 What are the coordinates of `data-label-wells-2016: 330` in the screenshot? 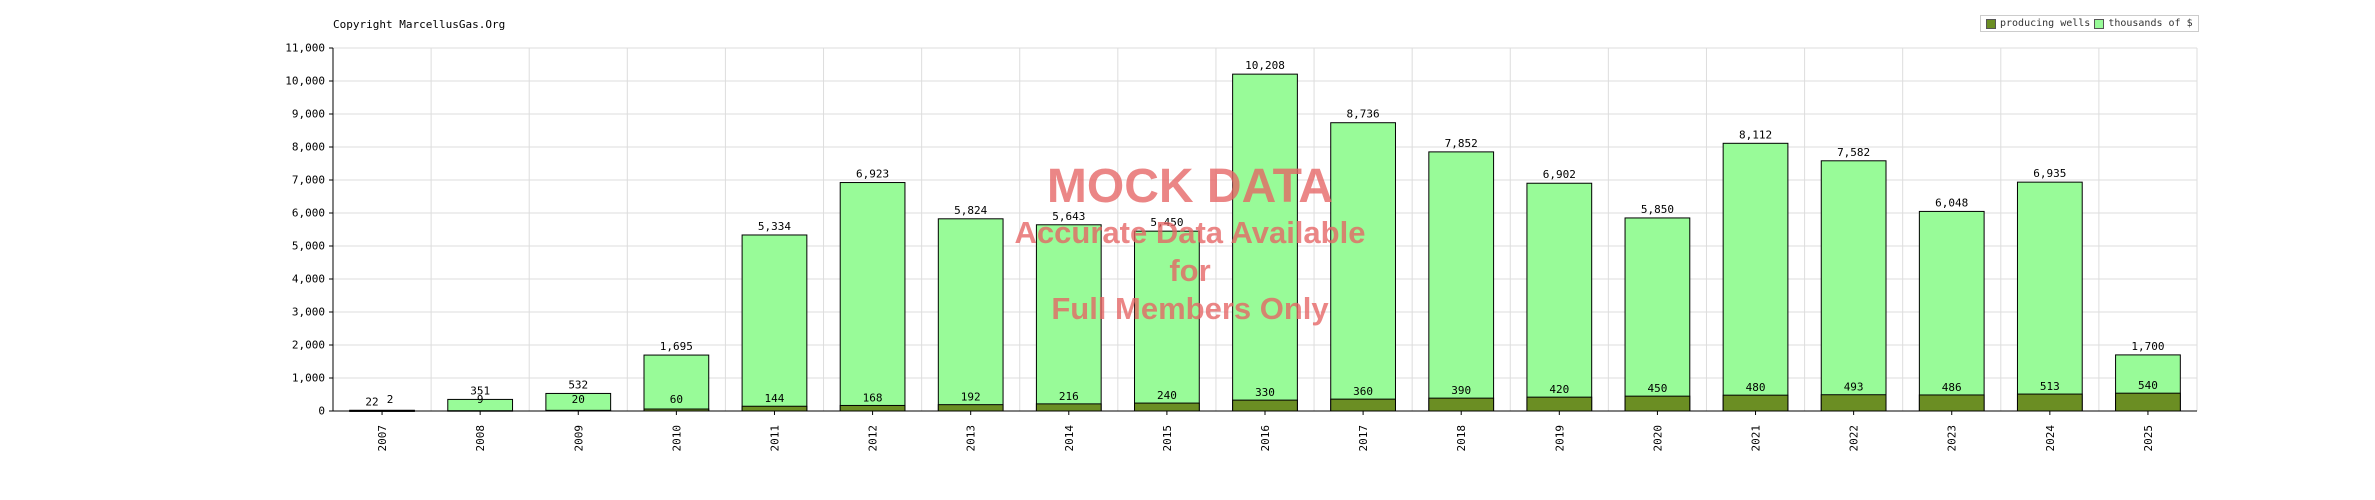 It's located at (1265, 392).